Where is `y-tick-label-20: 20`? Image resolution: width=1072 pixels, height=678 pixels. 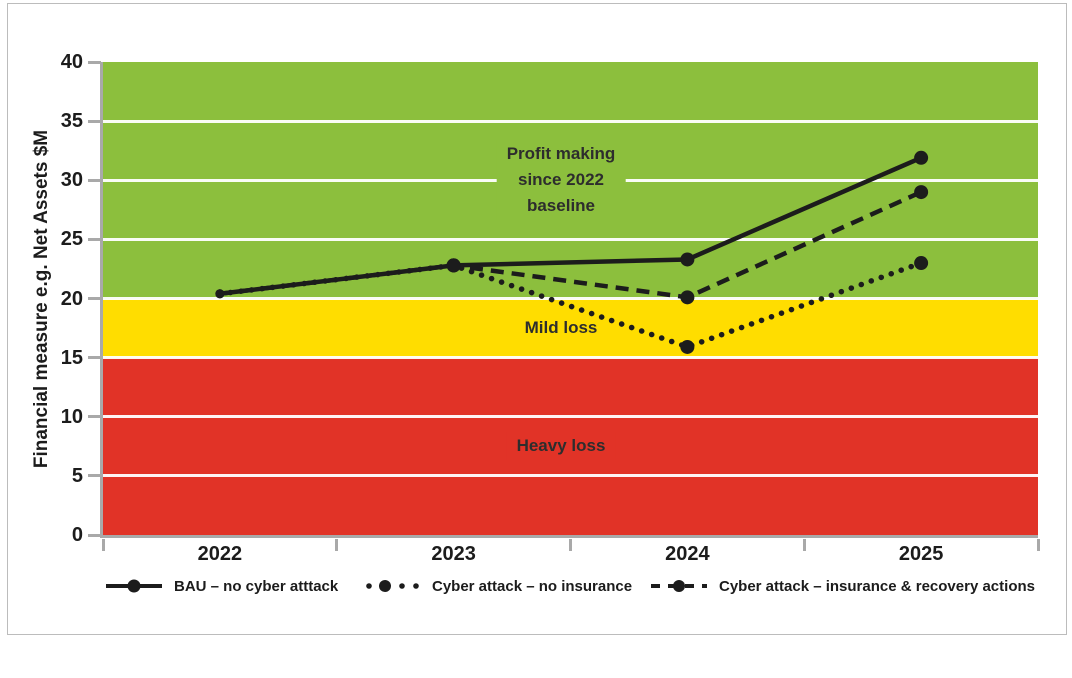 y-tick-label-20: 20 is located at coordinates (71, 298).